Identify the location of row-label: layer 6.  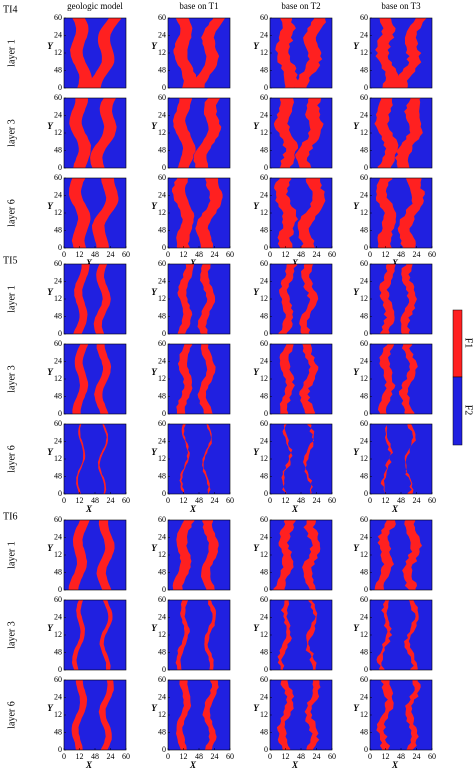
(11, 459).